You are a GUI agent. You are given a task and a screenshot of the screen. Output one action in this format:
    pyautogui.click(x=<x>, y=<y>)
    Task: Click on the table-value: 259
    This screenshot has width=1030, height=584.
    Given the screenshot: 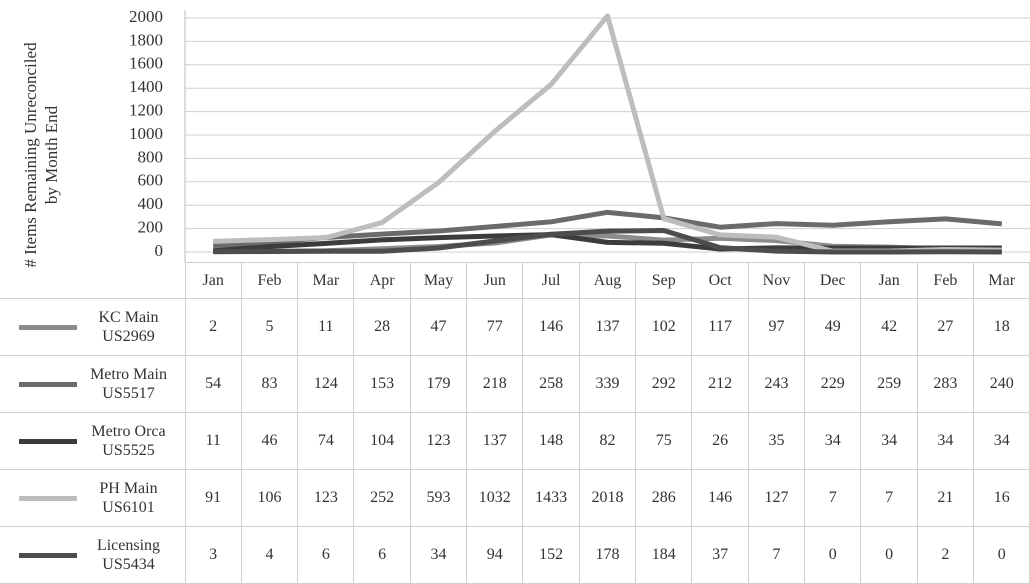 What is the action you would take?
    pyautogui.click(x=889, y=384)
    